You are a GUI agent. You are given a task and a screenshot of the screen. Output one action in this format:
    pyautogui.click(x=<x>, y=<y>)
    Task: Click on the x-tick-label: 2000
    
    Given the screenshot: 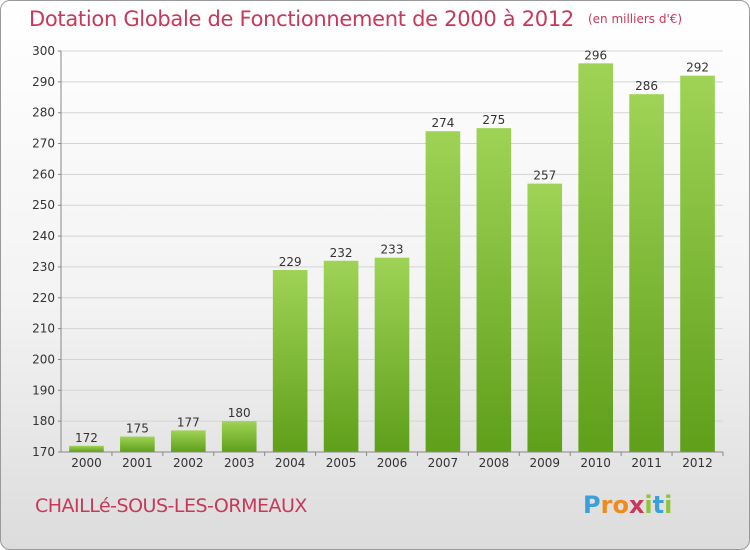 What is the action you would take?
    pyautogui.click(x=86, y=463)
    